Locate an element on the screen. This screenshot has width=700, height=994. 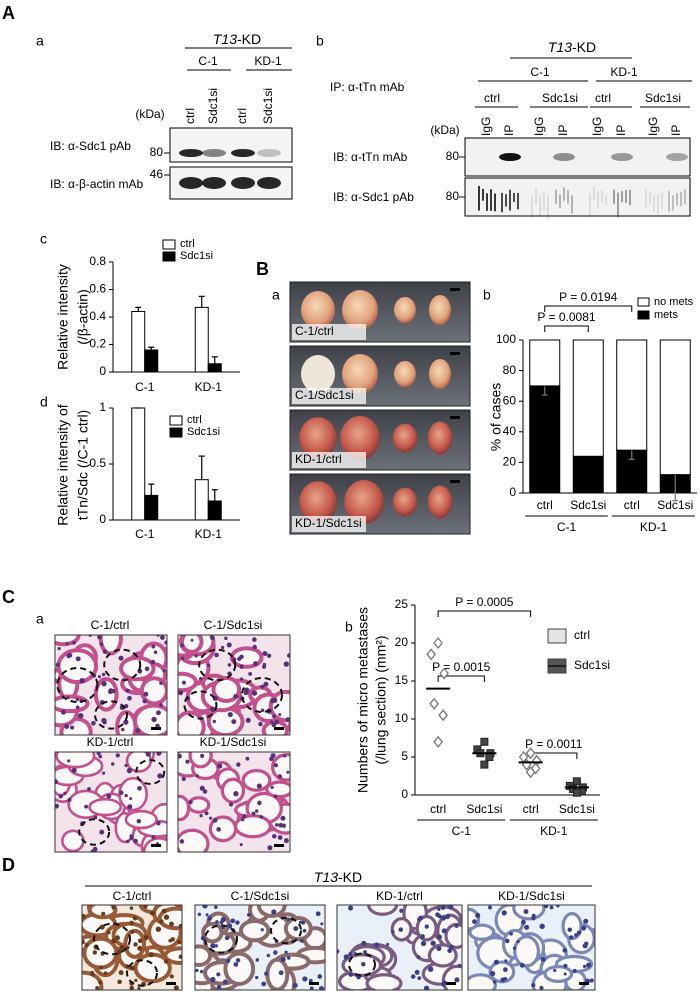
significance-bracket is located at coordinates (566, 328).